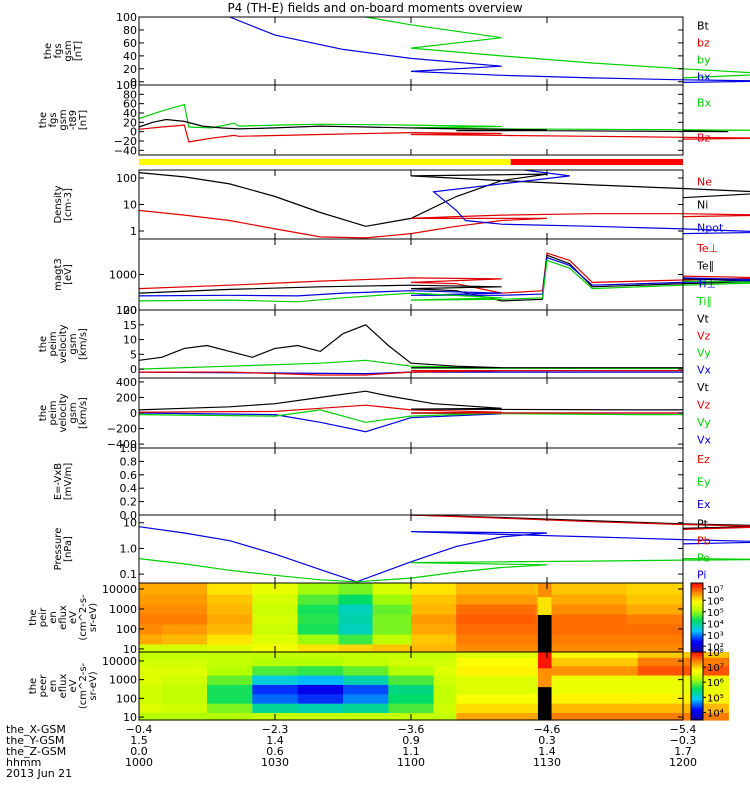 This screenshot has width=750, height=800. I want to click on x-row-label: hhmm, so click(23, 762).